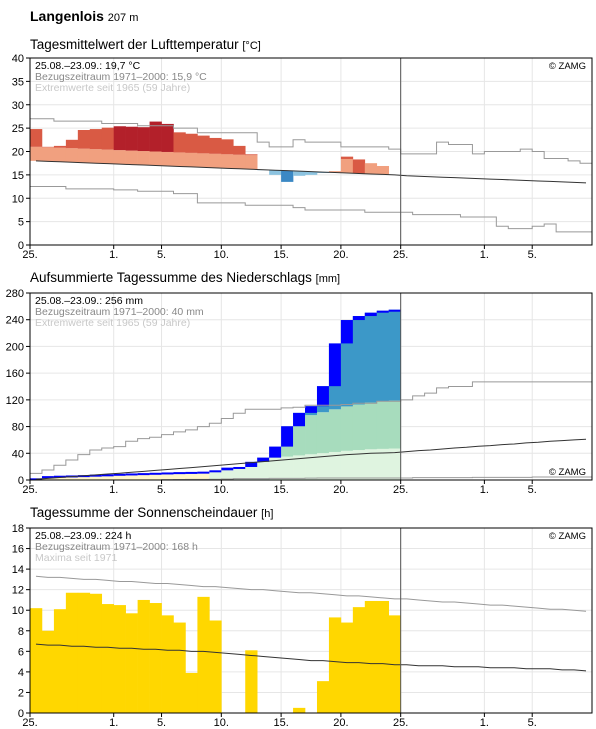 Image resolution: width=596 pixels, height=729 pixels. What do you see at coordinates (311, 141) in the screenshot?
I see `temperature-extreme-max-line` at bounding box center [311, 141].